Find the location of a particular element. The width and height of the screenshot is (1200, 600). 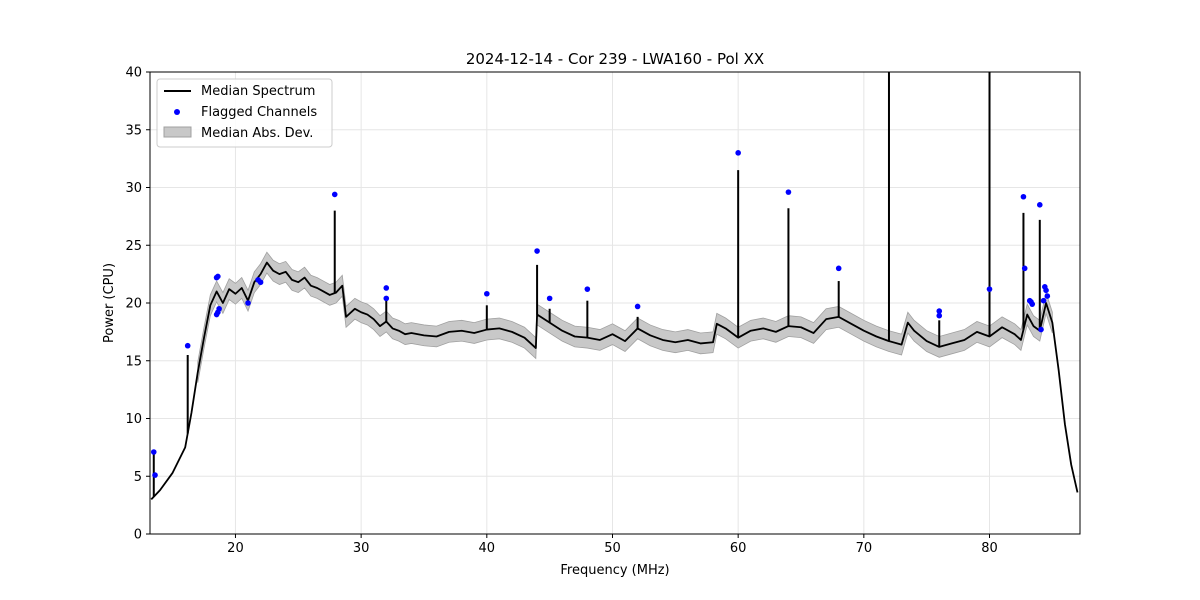

x-tick-label: 80 is located at coordinates (989, 548).